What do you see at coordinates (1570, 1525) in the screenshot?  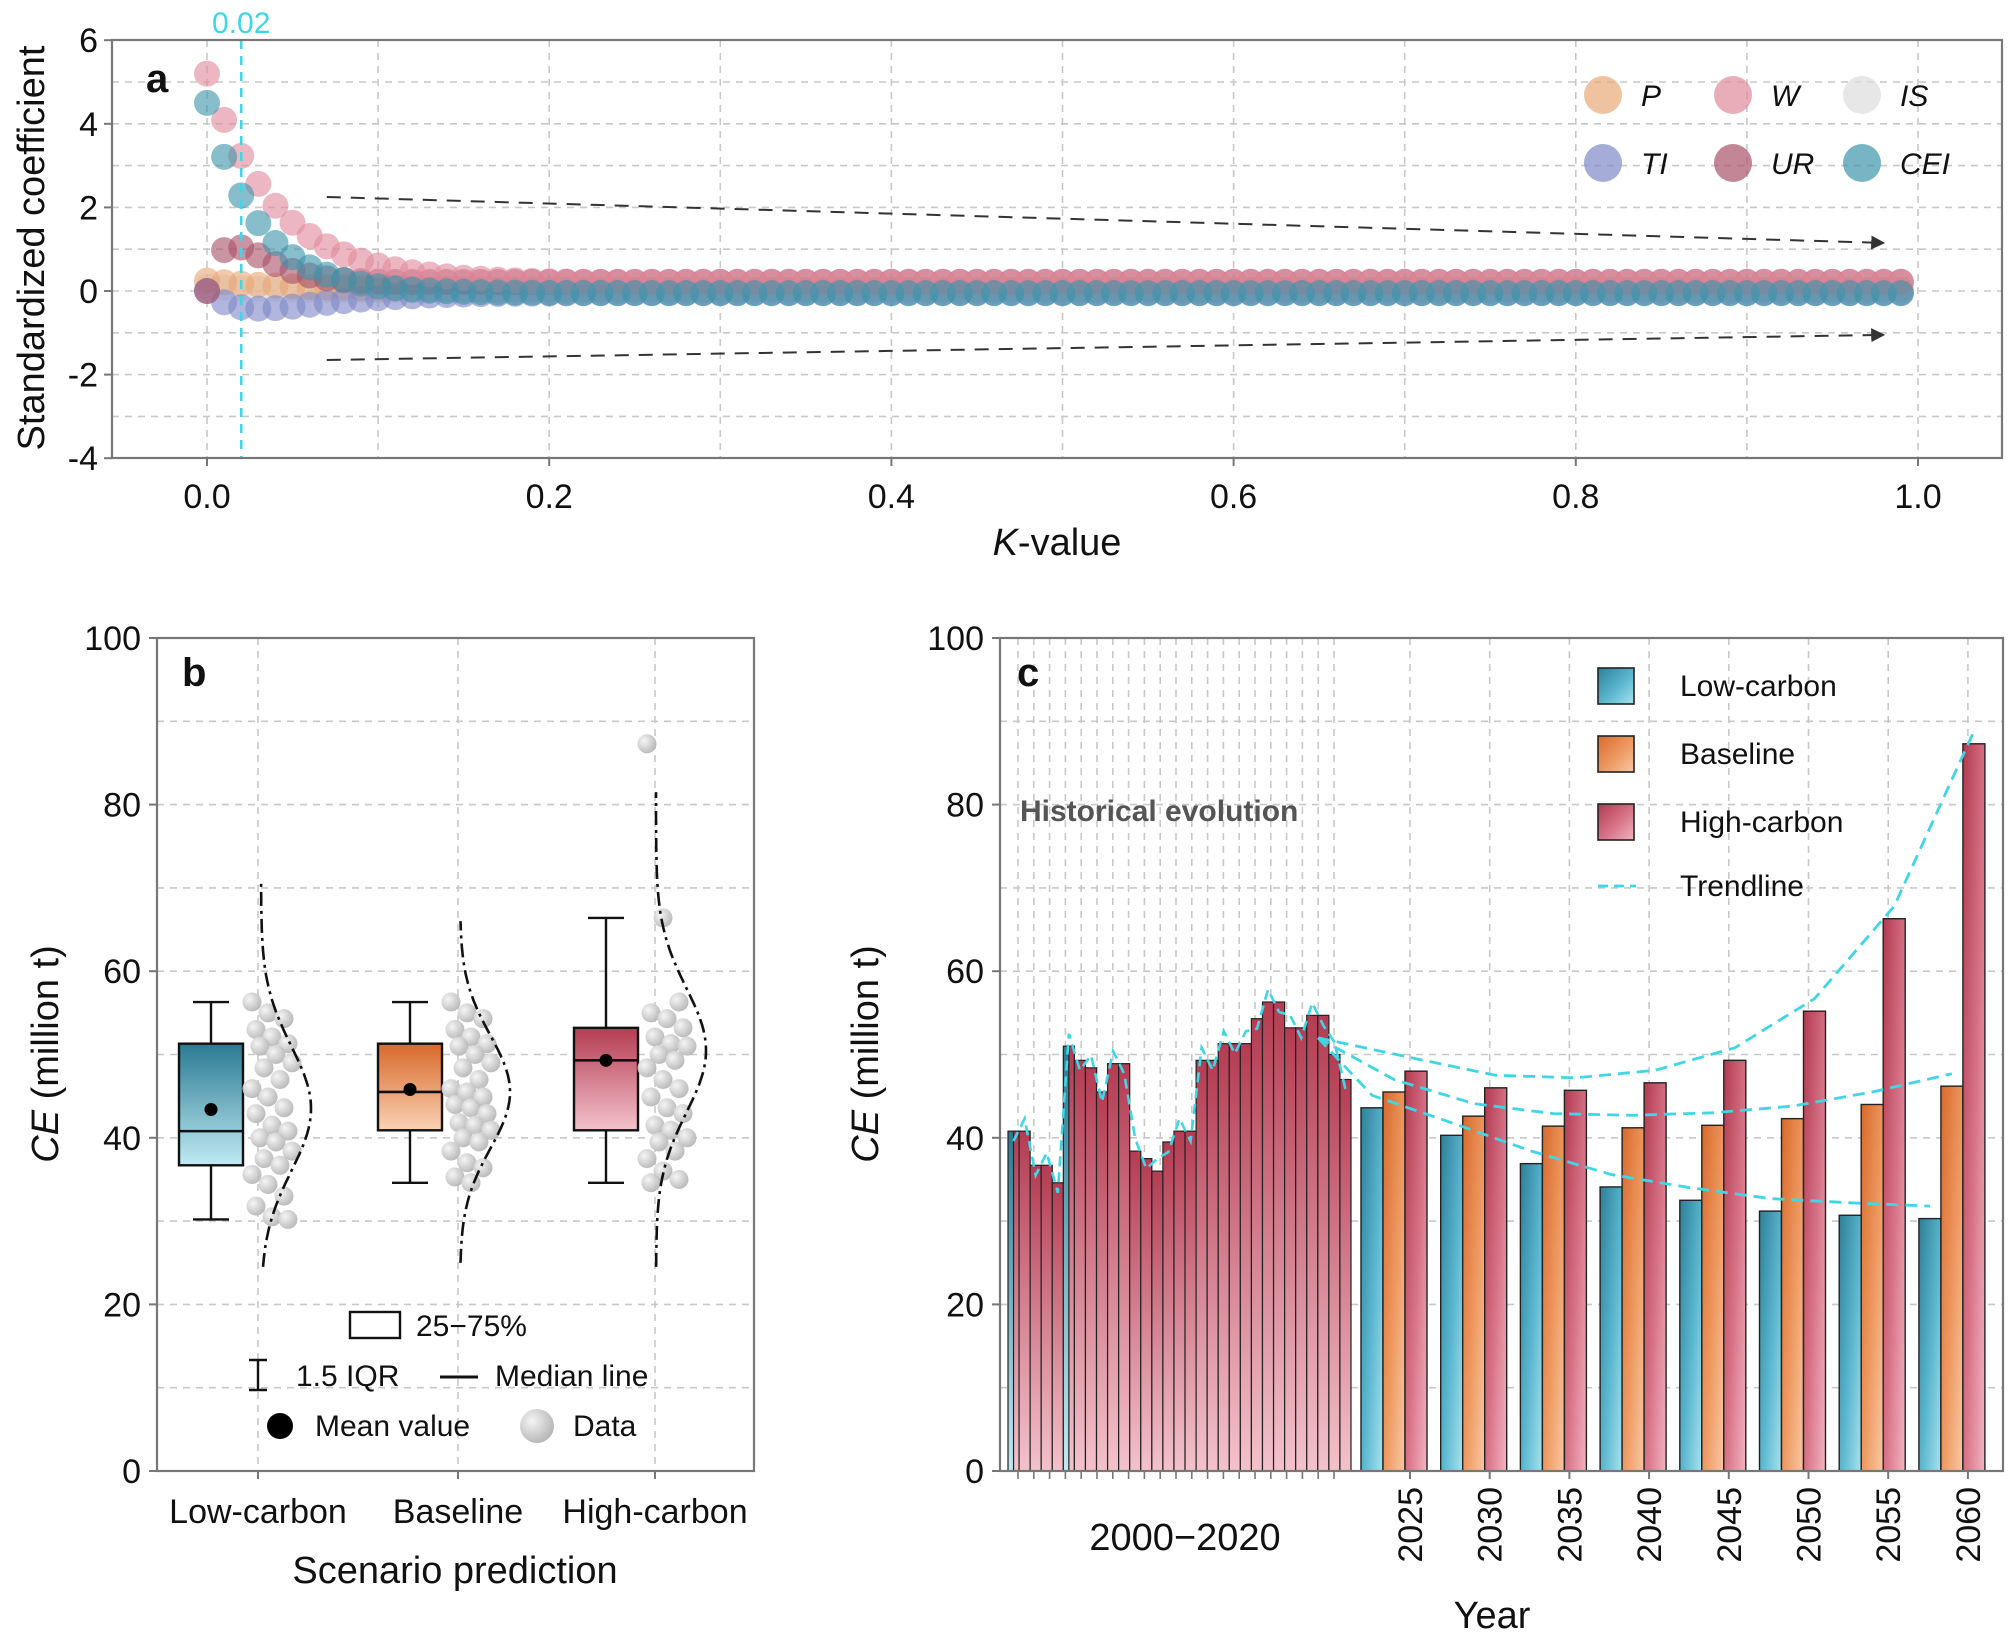 I see `panel-c-xtick-label: 2035` at bounding box center [1570, 1525].